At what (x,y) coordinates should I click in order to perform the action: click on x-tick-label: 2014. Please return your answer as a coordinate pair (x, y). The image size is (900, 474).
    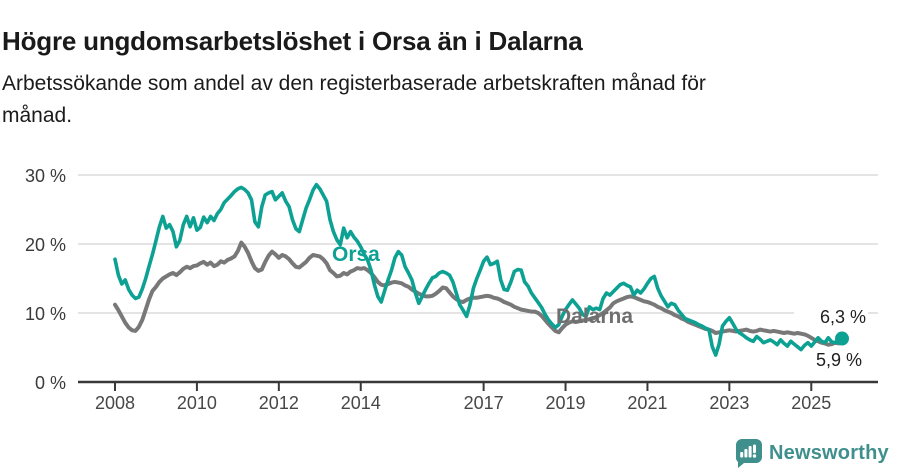
    Looking at the image, I should click on (361, 403).